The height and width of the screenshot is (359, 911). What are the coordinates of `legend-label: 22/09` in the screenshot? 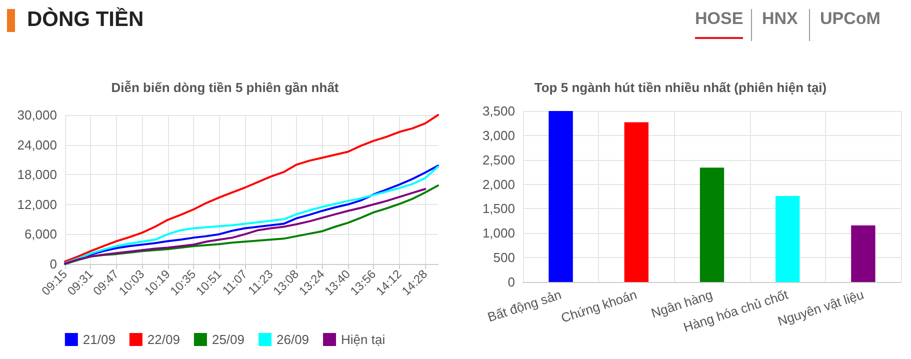 It's located at (163, 339).